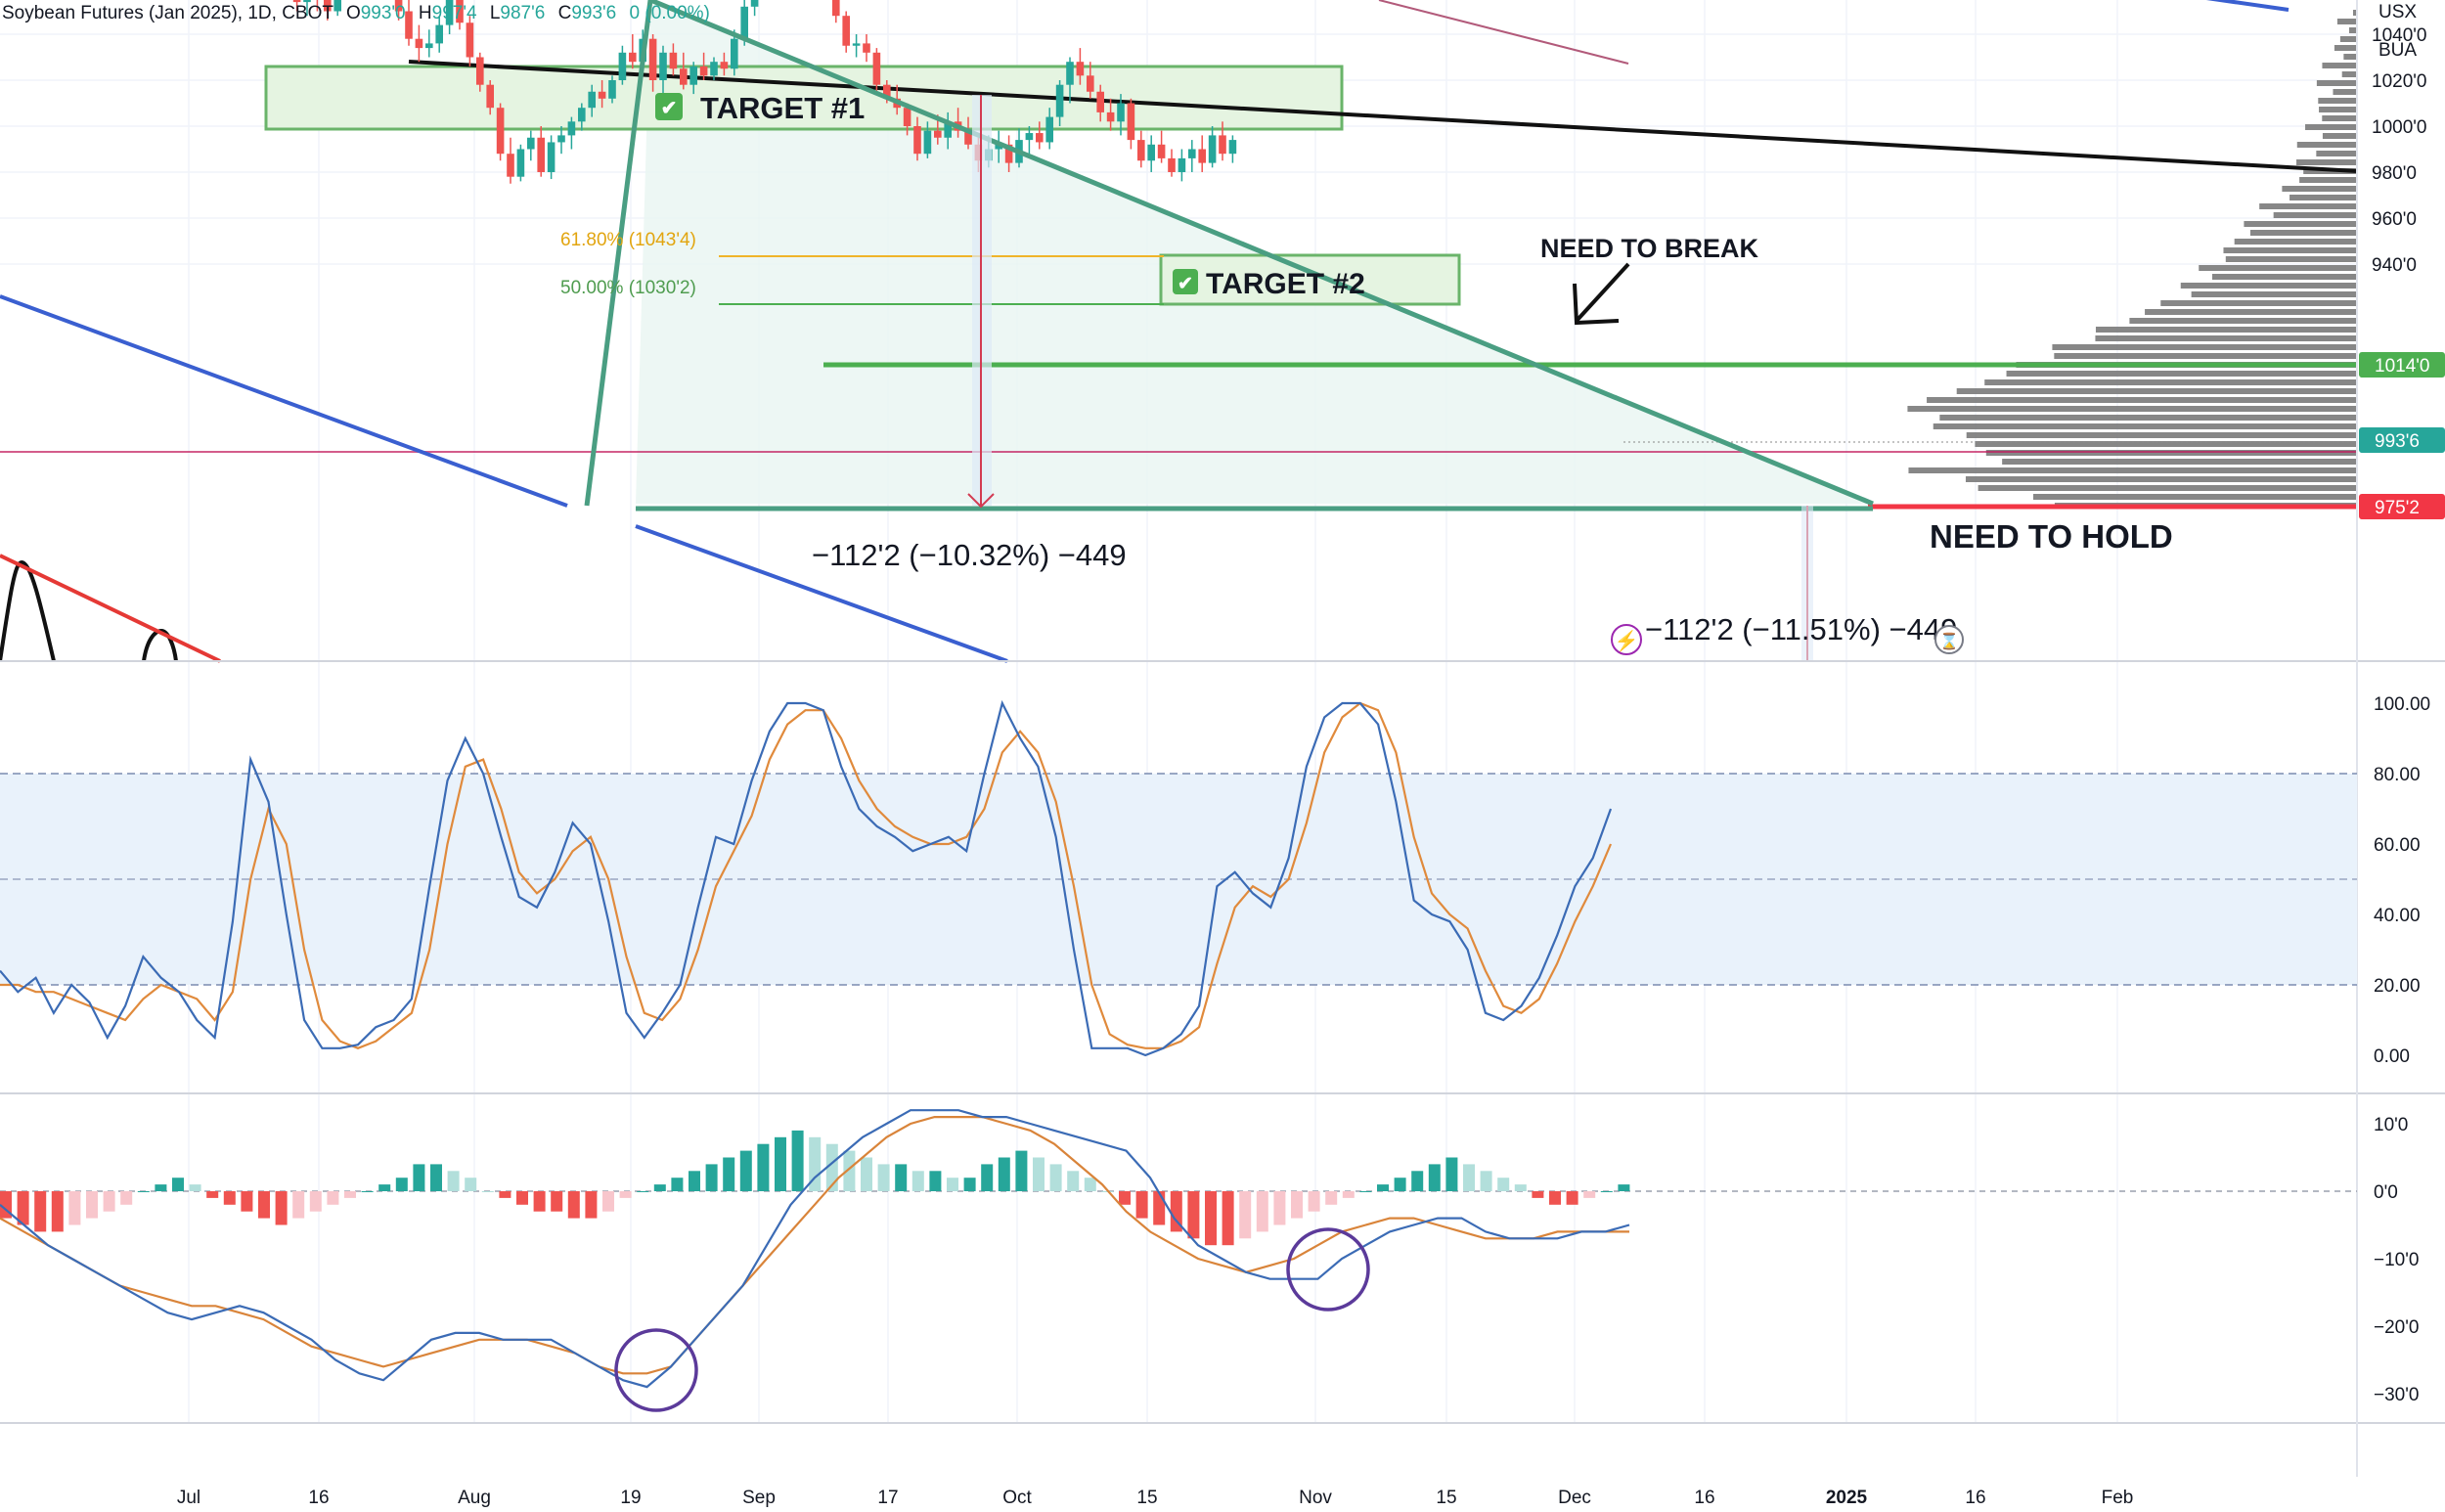  What do you see at coordinates (1602, 292) in the screenshot?
I see `break-arrow-shaft` at bounding box center [1602, 292].